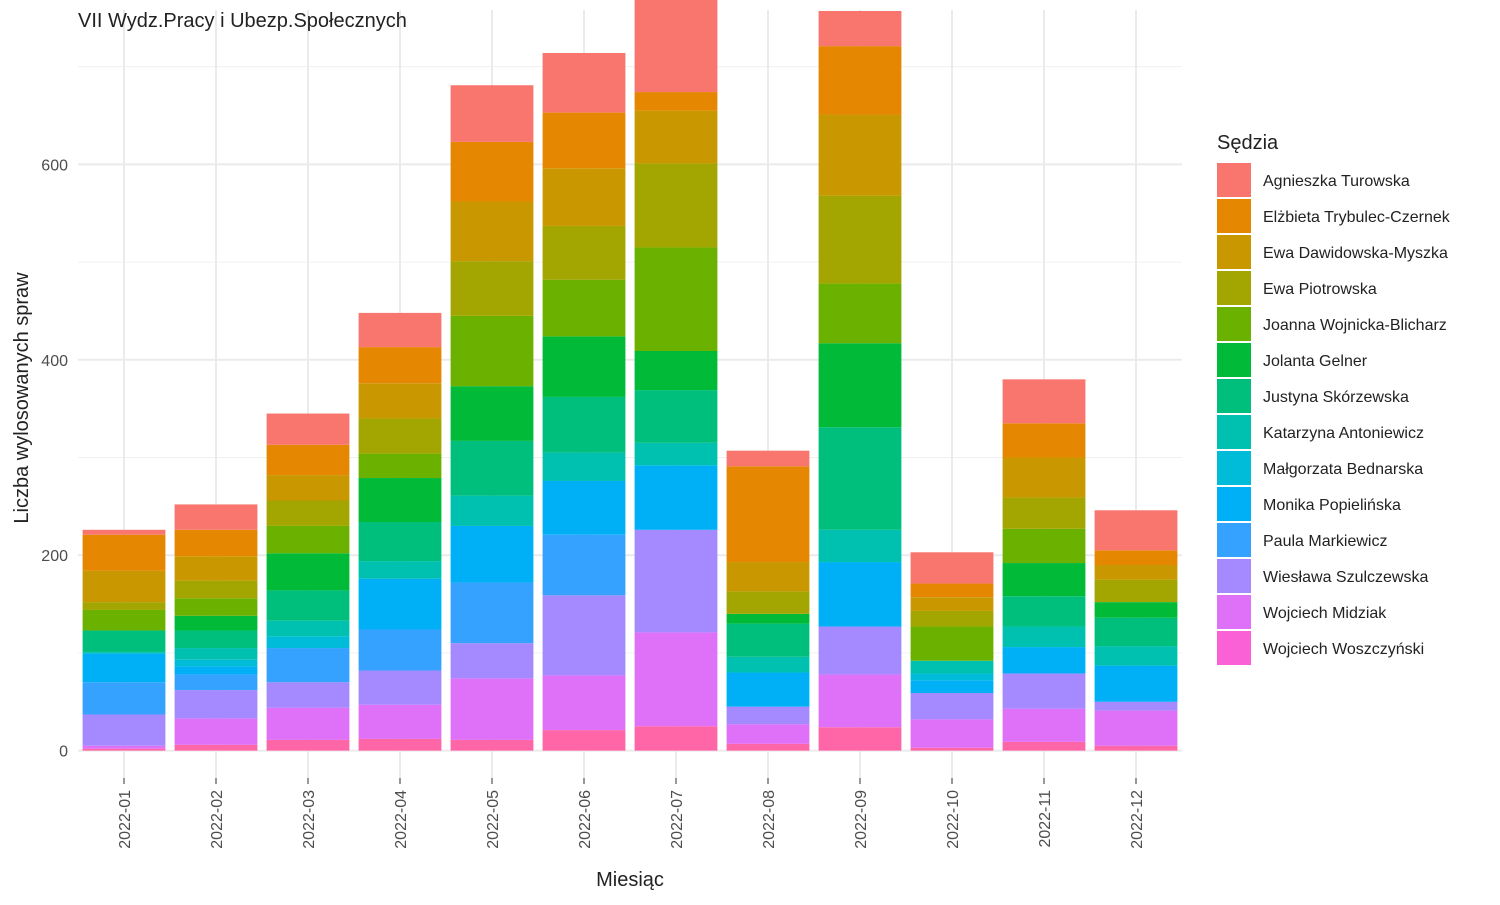 Image resolution: width=1500 pixels, height=905 pixels. What do you see at coordinates (54, 458) in the screenshot?
I see `y-axis: 0 200 400 600` at bounding box center [54, 458].